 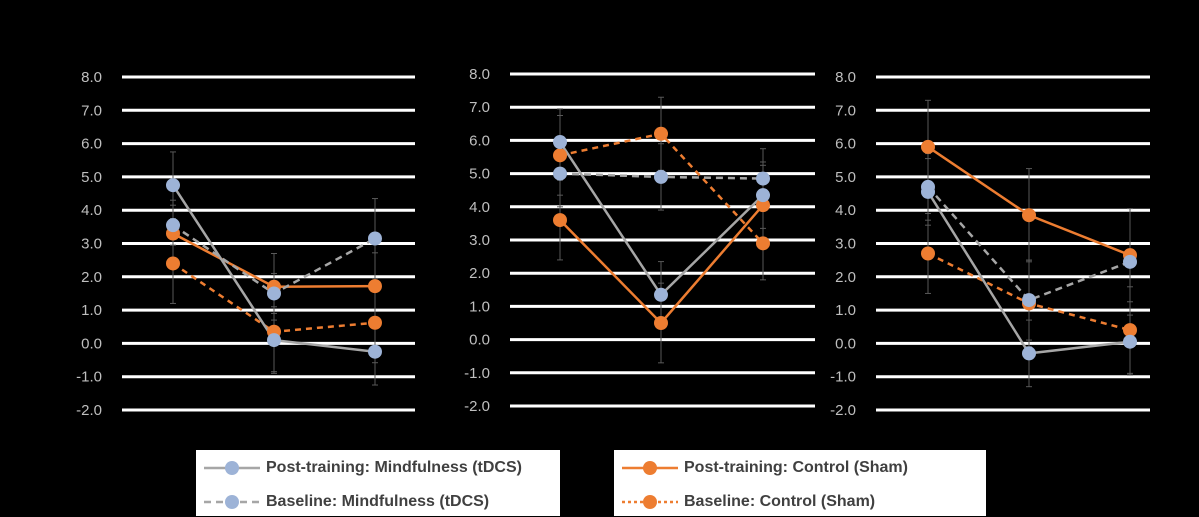 I want to click on legend-box-control, so click(x=800, y=483).